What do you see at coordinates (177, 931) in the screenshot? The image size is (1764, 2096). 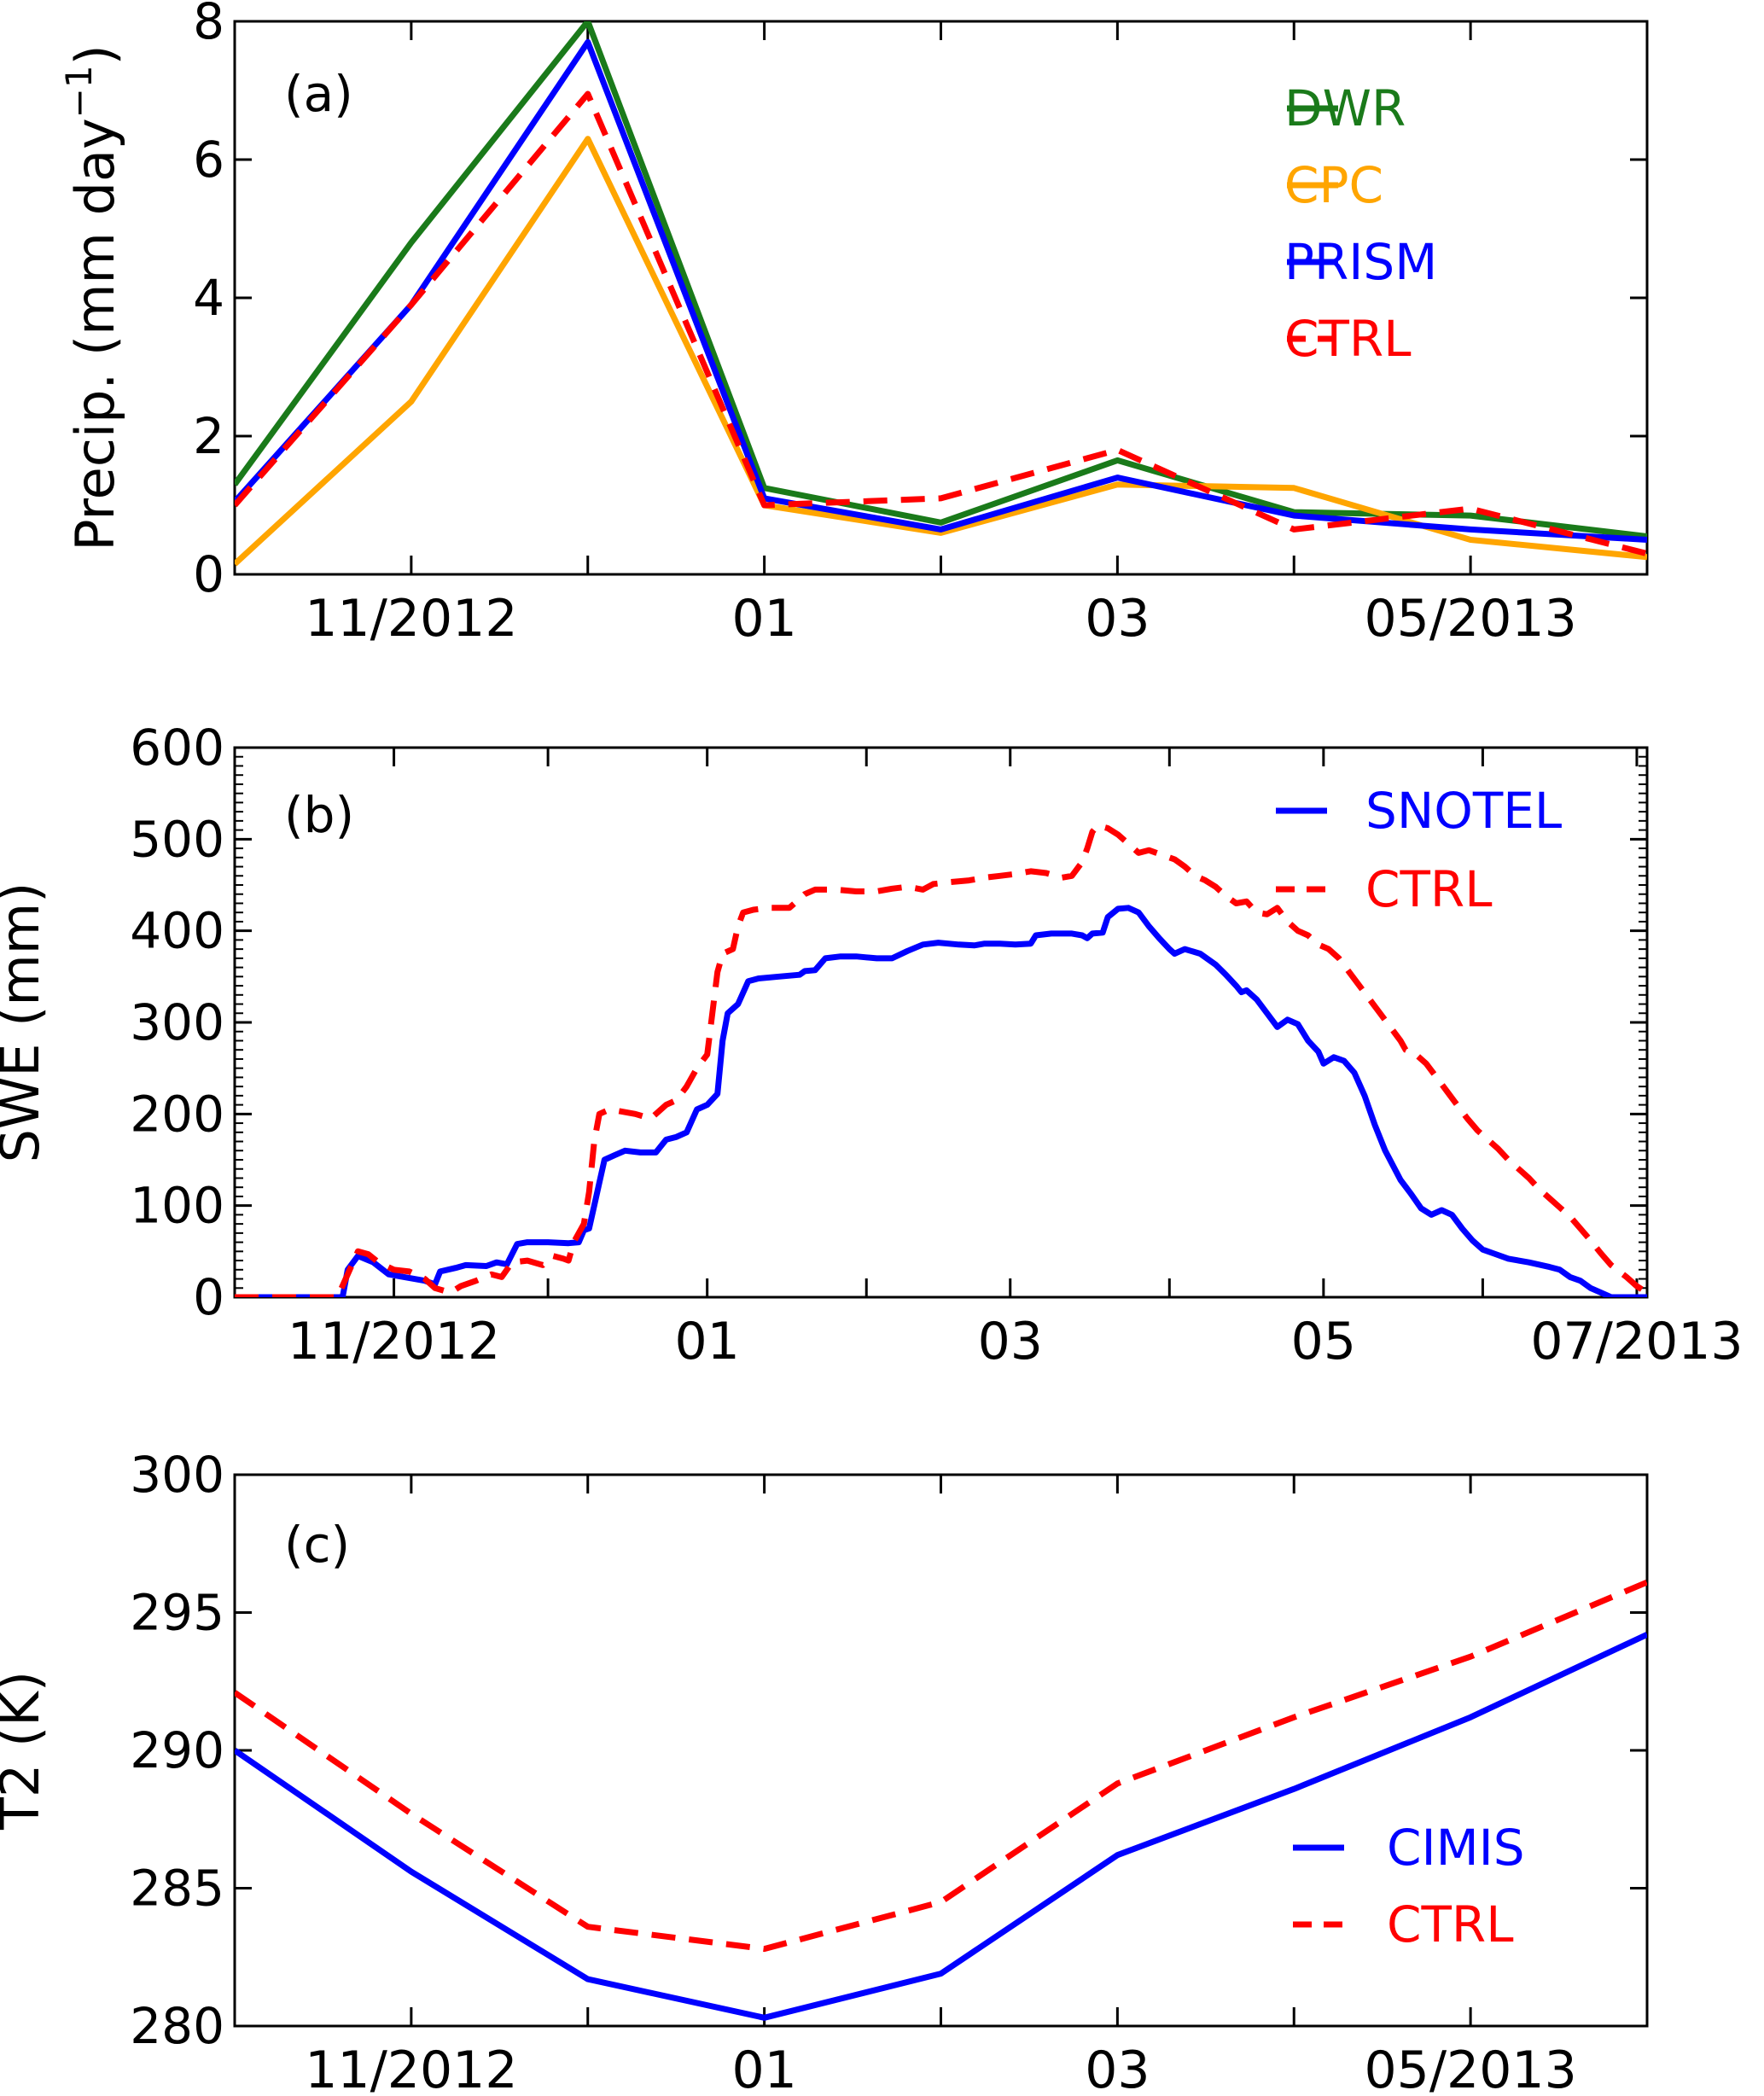 I see `y-tick-label: 400` at bounding box center [177, 931].